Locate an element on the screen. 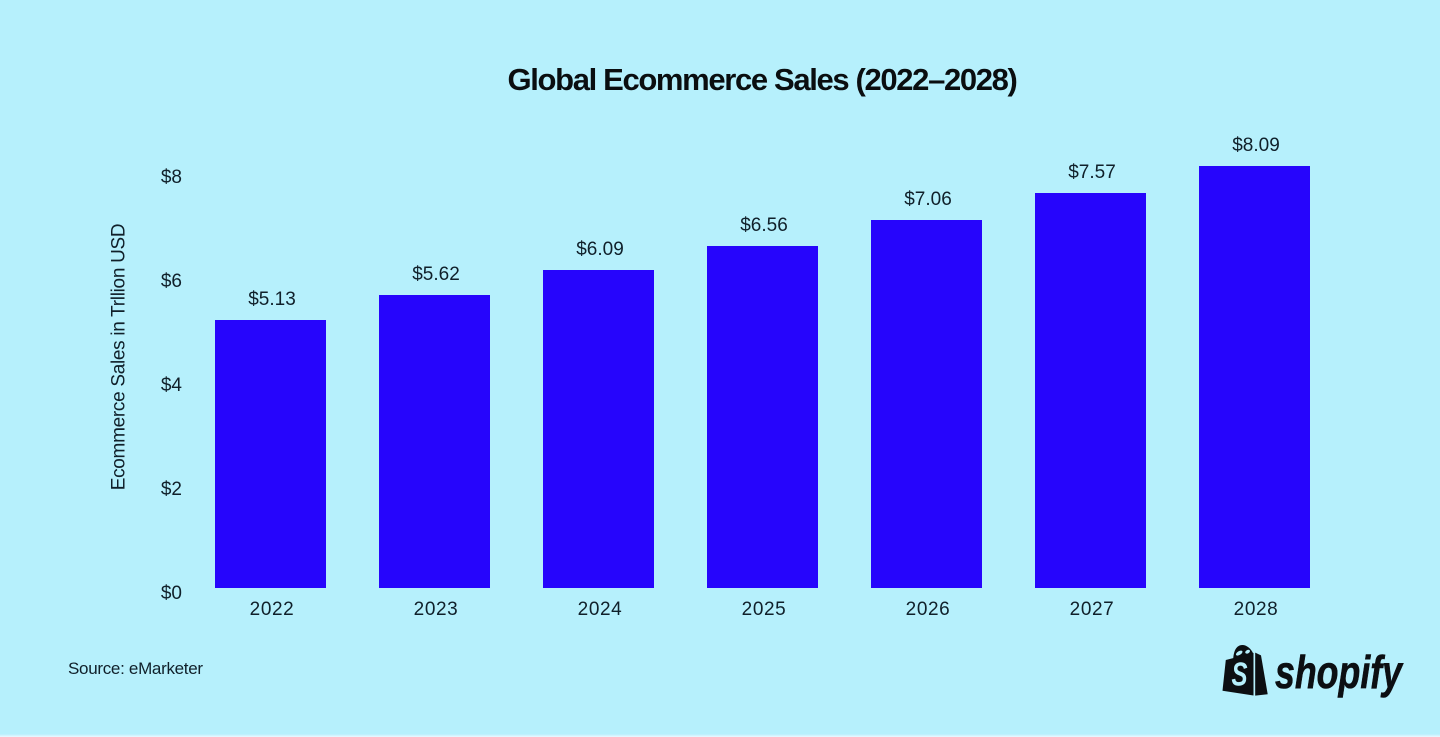 The height and width of the screenshot is (737, 1440). svg-text: S is located at coordinates (1240, 674).